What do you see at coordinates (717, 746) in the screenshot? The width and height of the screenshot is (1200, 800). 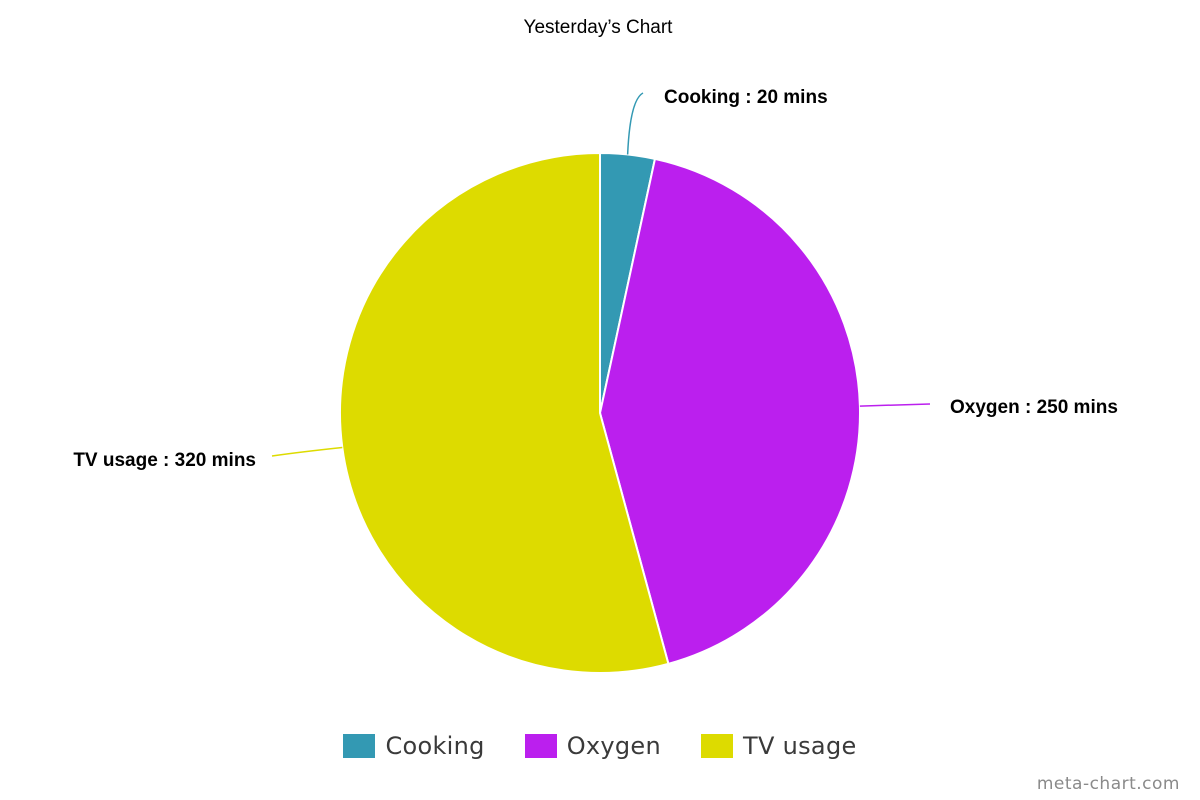 I see `legend-swatch-tv-usage` at bounding box center [717, 746].